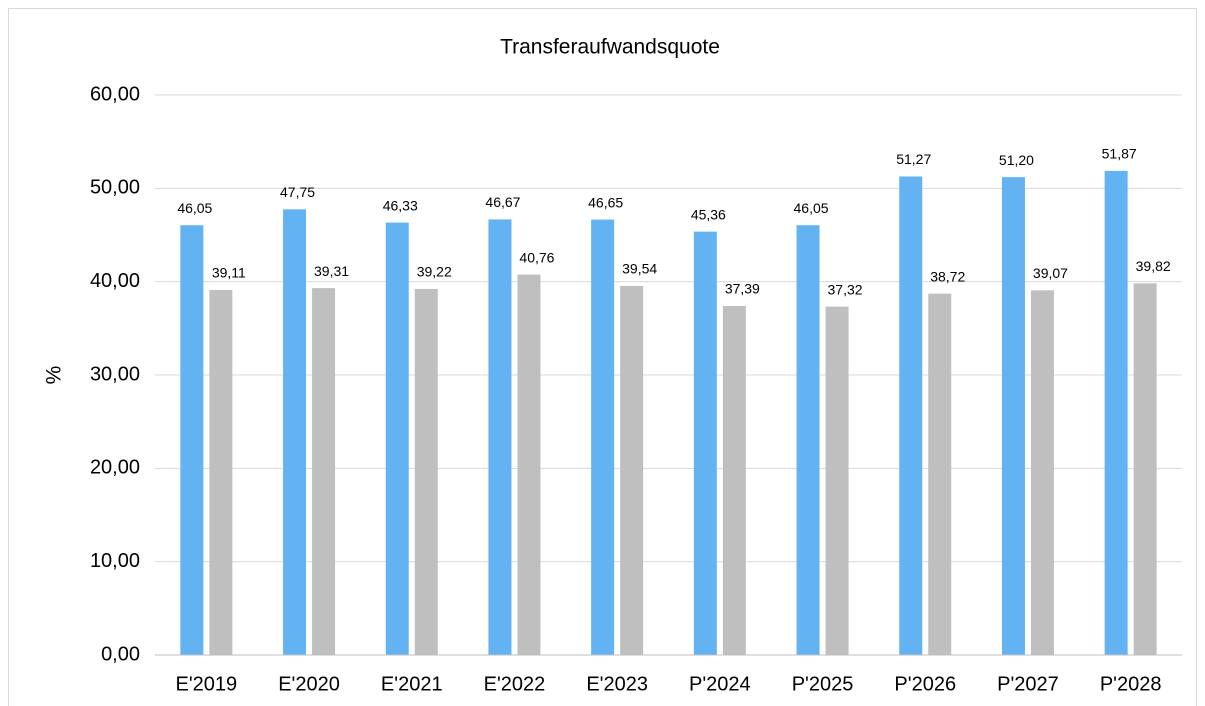 This screenshot has width=1205, height=706. Describe the element at coordinates (913, 159) in the screenshot. I see `value-label: 51,27` at that location.